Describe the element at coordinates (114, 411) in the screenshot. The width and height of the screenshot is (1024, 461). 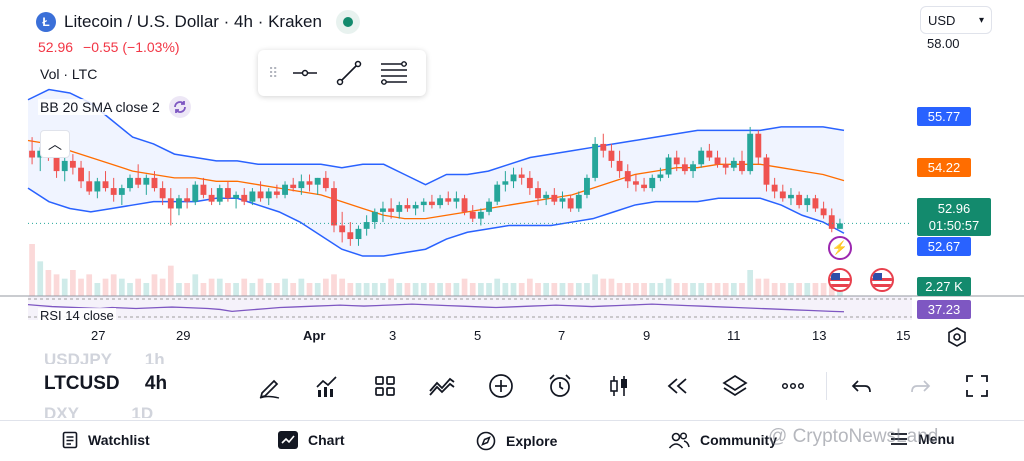
I see `symbol-picker-next: DXY 1D` at that location.